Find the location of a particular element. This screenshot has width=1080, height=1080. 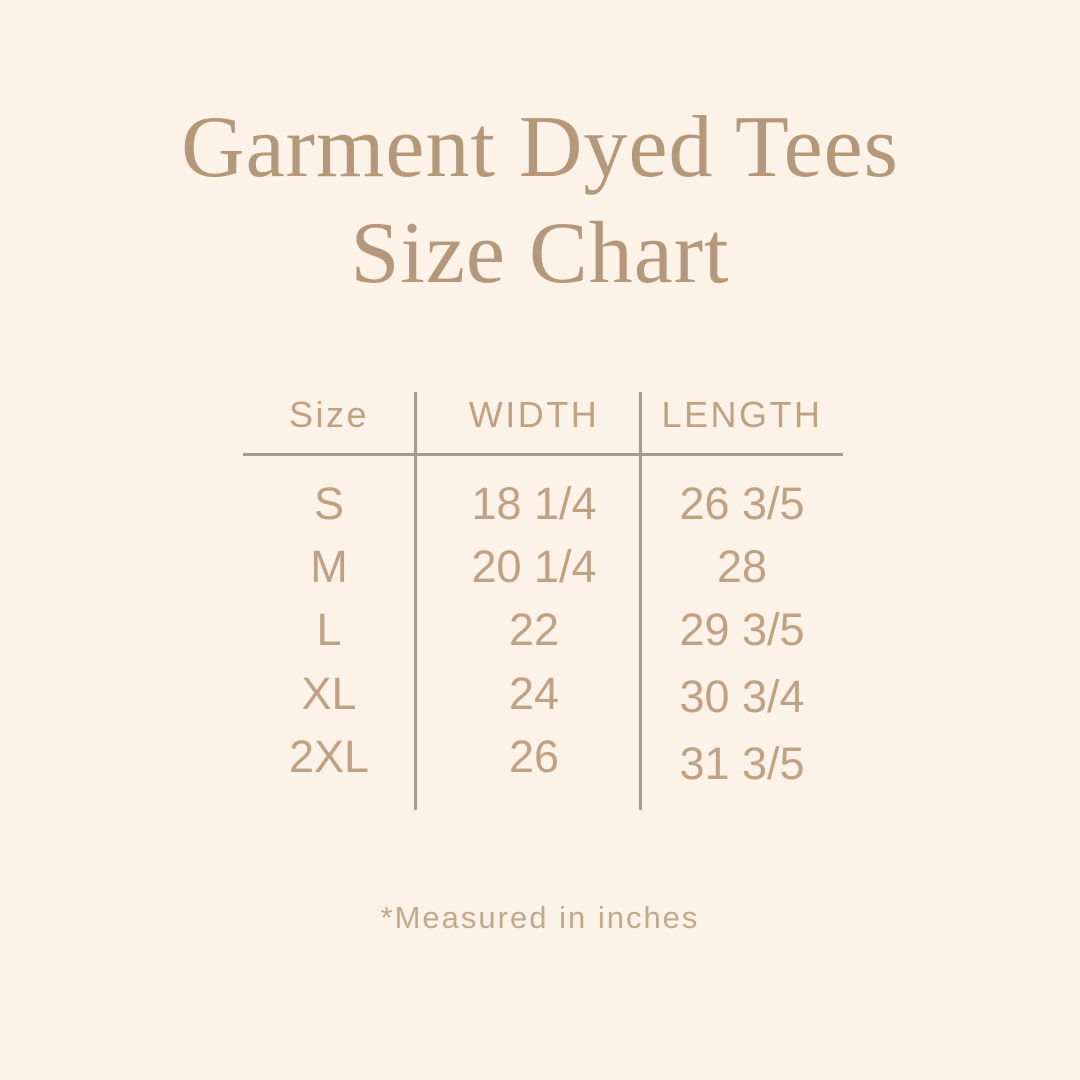

width-value-xl: 24 is located at coordinates (534, 693).